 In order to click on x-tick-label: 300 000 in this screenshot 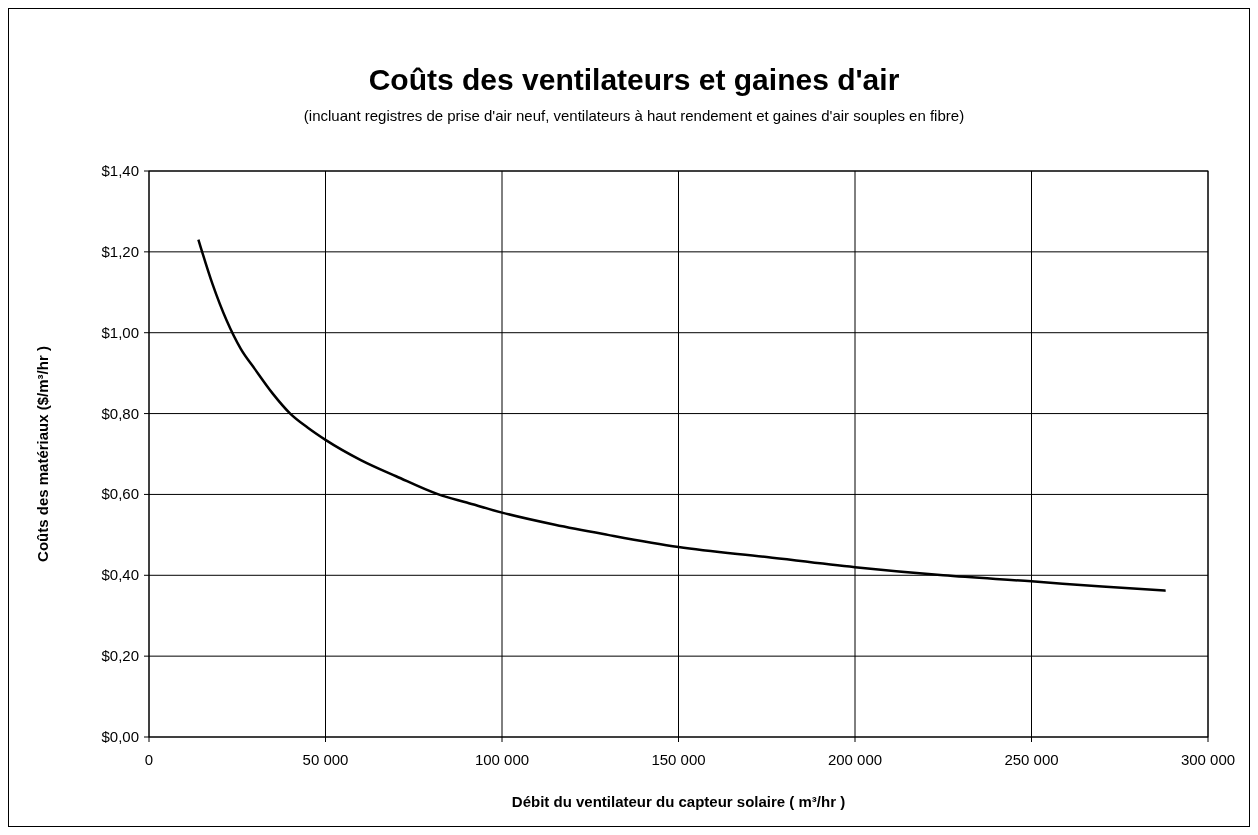, I will do `click(1208, 759)`.